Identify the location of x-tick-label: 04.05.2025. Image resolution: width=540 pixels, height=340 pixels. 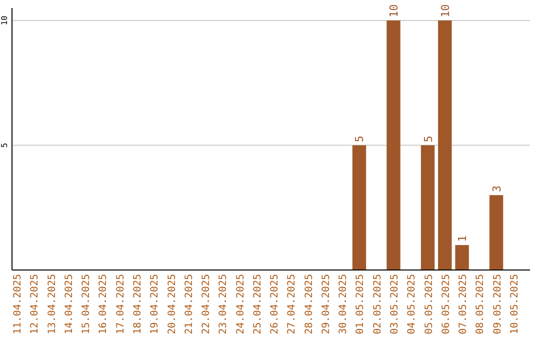
(412, 304).